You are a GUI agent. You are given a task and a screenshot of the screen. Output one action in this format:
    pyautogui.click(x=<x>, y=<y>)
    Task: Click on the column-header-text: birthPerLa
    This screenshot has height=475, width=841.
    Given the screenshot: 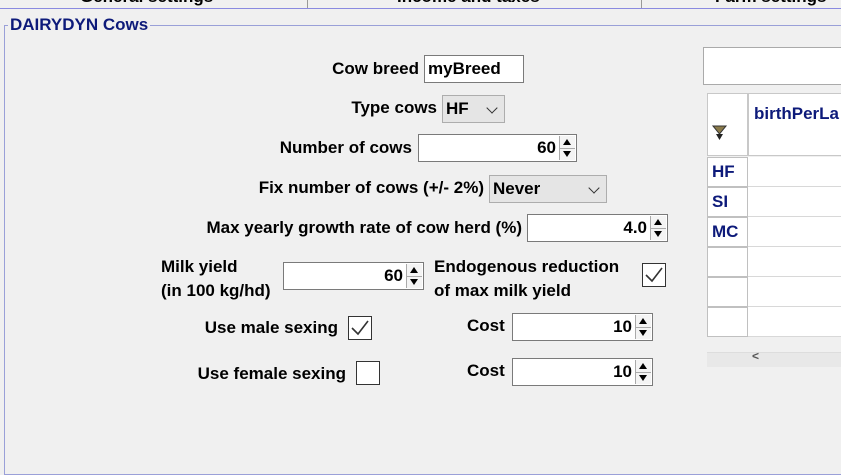 What is the action you would take?
    pyautogui.click(x=797, y=113)
    